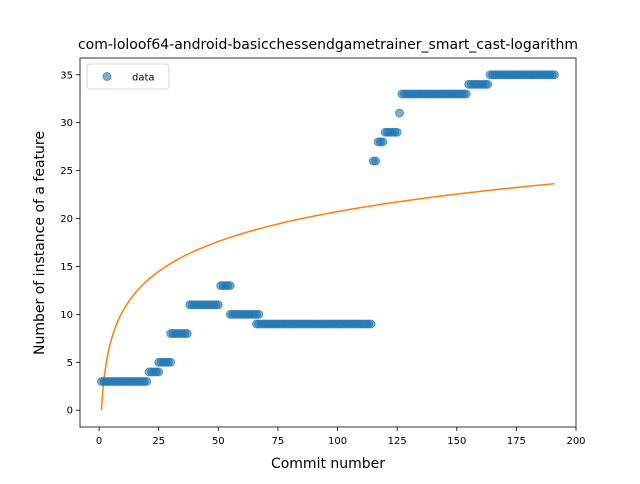 This screenshot has width=640, height=484. Describe the element at coordinates (66, 75) in the screenshot. I see `y-tick-label: 35` at that location.